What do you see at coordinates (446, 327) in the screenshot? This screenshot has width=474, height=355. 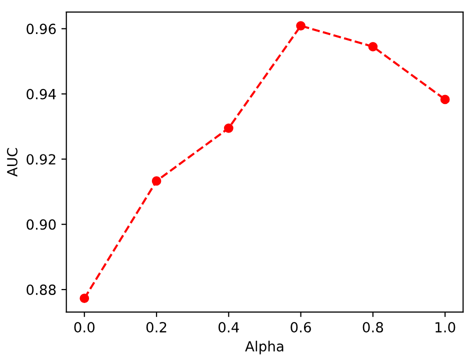 I see `x-tick-label: 1.0` at bounding box center [446, 327].